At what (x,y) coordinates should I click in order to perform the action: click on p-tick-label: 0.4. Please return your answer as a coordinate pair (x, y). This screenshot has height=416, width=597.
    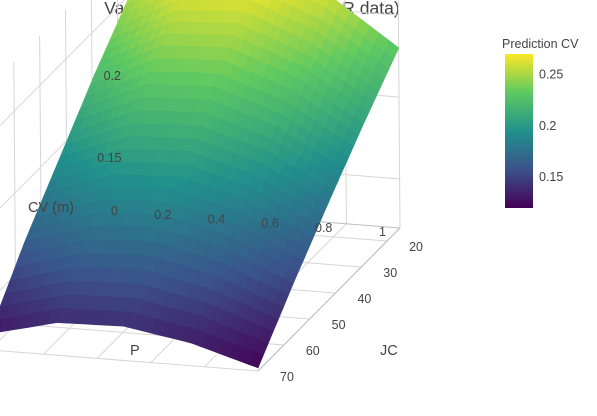
    Looking at the image, I should click on (216, 219).